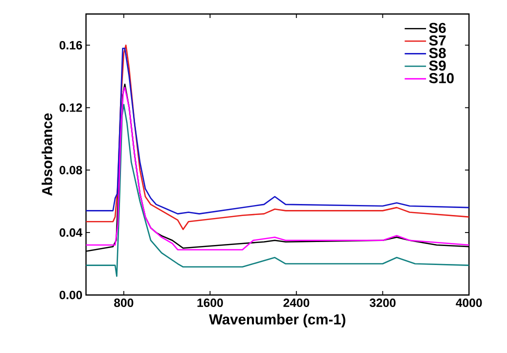 This screenshot has width=507, height=353. Describe the element at coordinates (296, 303) in the screenshot. I see `x-tick-label: 2400` at that location.